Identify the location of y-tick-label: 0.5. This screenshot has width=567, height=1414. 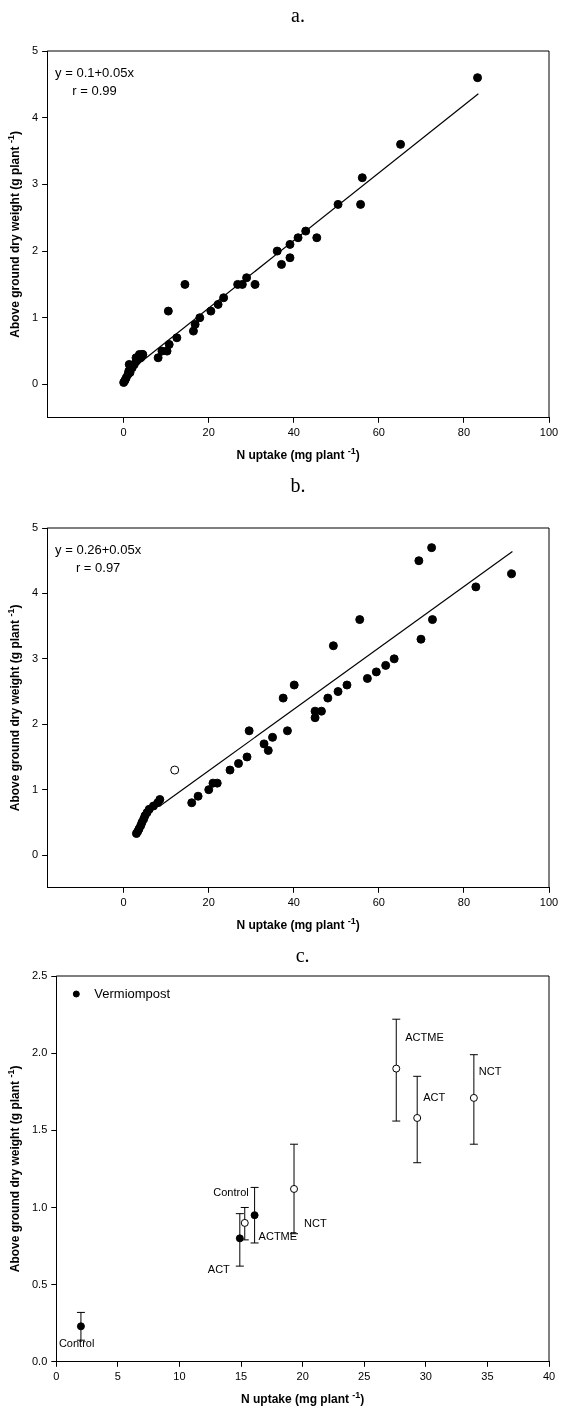
(39, 1283).